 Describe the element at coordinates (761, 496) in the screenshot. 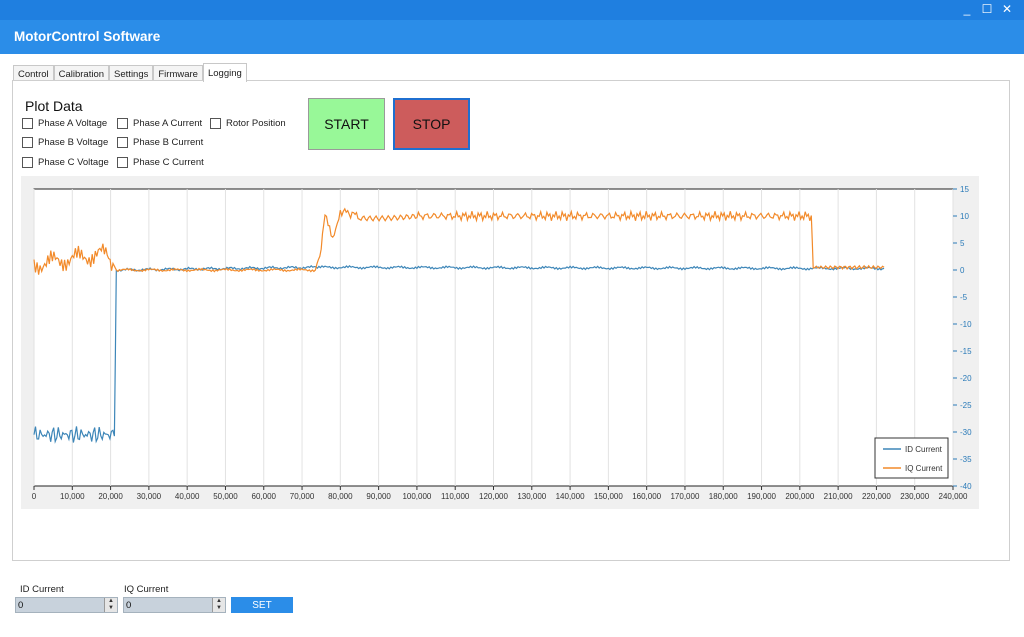

I see `x-tick-label: 190,000` at that location.